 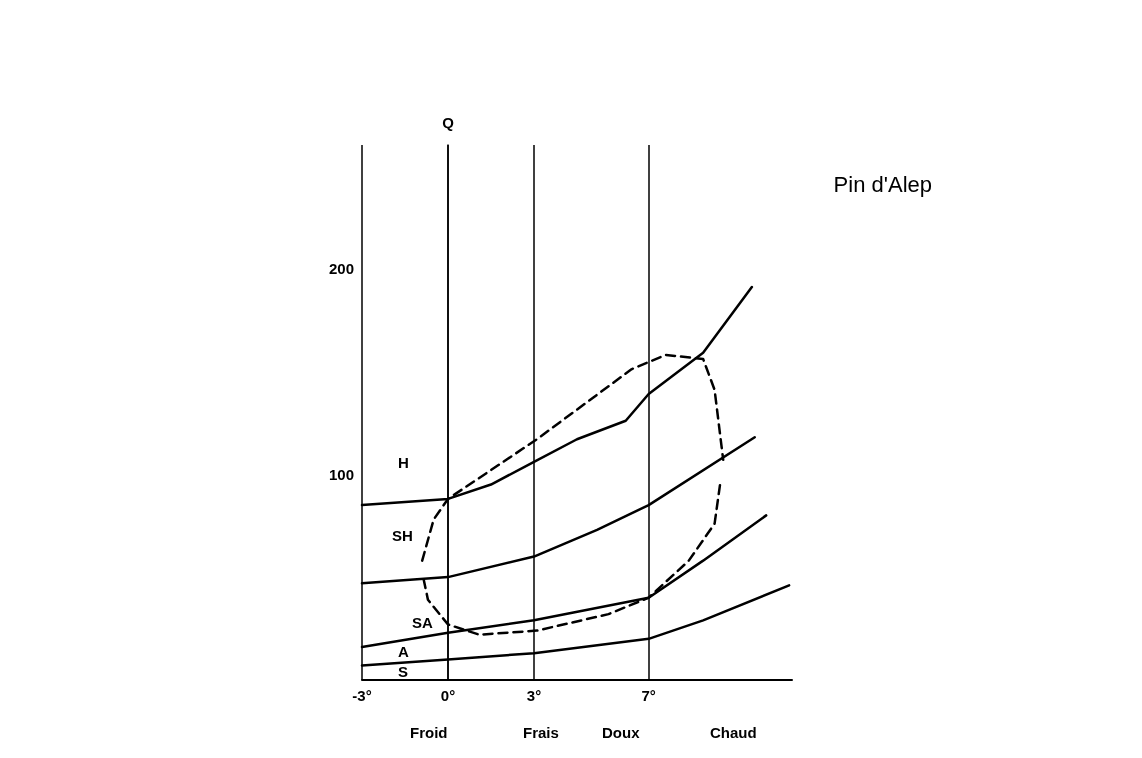 What do you see at coordinates (448, 695) in the screenshot?
I see `x-tick-label: 0°` at bounding box center [448, 695].